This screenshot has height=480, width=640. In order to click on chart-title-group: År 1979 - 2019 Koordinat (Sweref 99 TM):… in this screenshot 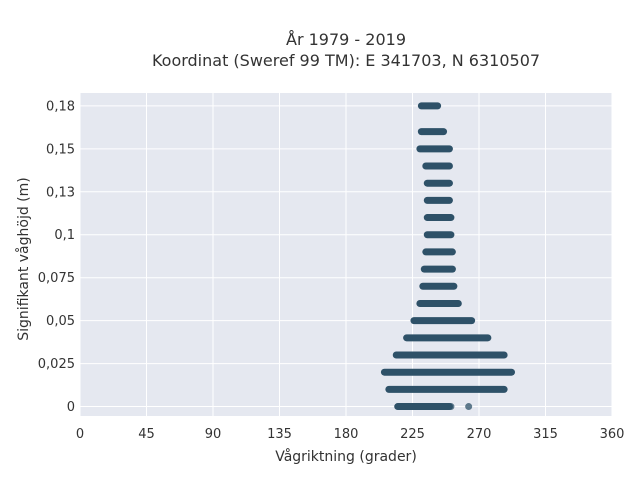, I will do `click(346, 50)`.